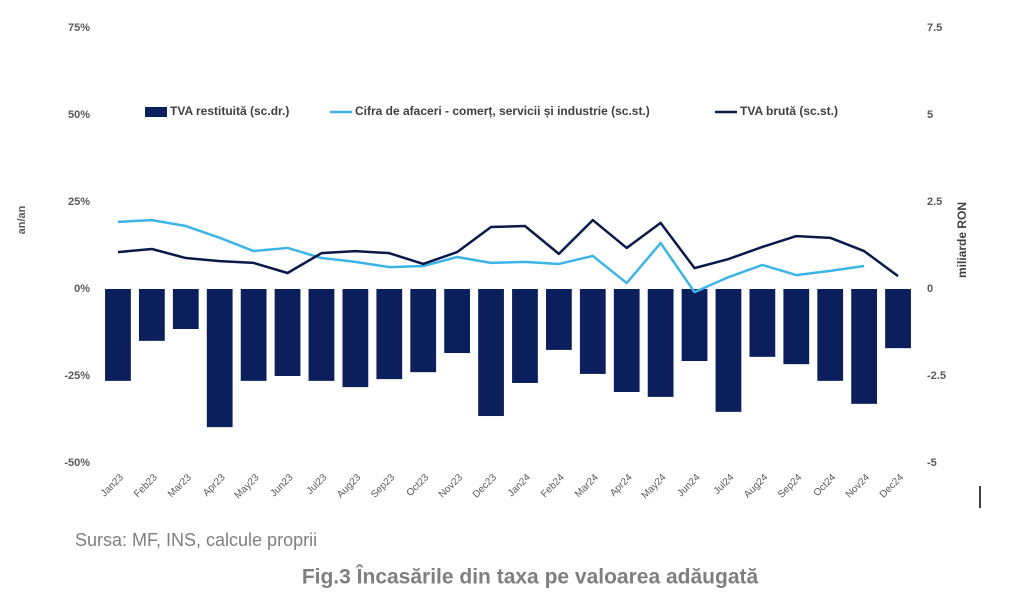 The image size is (1016, 608). I want to click on y-tick-label: 50%, so click(79, 115).